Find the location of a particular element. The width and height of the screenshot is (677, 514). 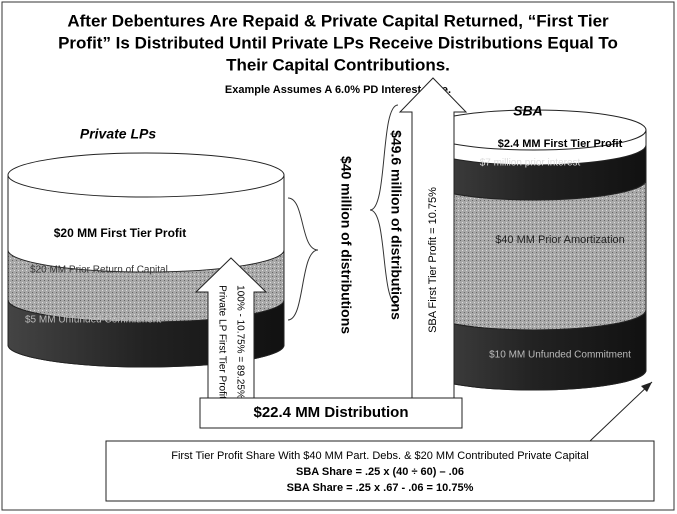

segment-label: $5 MM Unfunded Commitment is located at coordinates (93, 320).